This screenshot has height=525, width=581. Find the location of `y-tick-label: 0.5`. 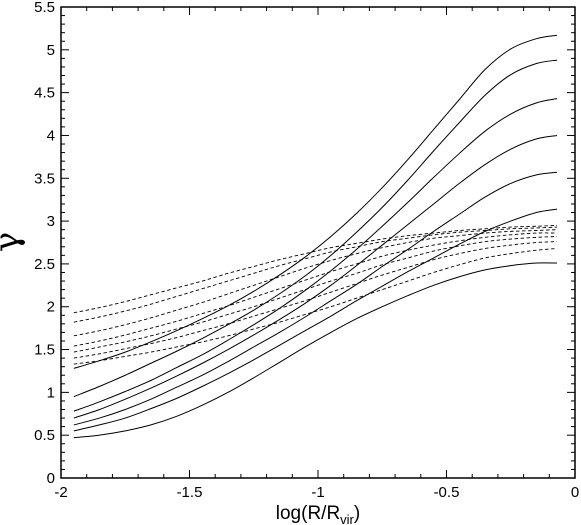

y-tick-label: 0.5 is located at coordinates (44, 435).